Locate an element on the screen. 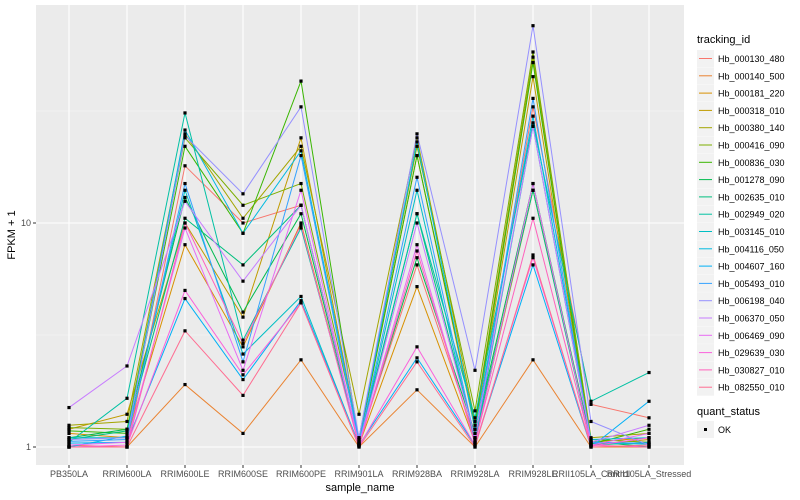  x-tick-label: RRIM928LE is located at coordinates (532, 474).